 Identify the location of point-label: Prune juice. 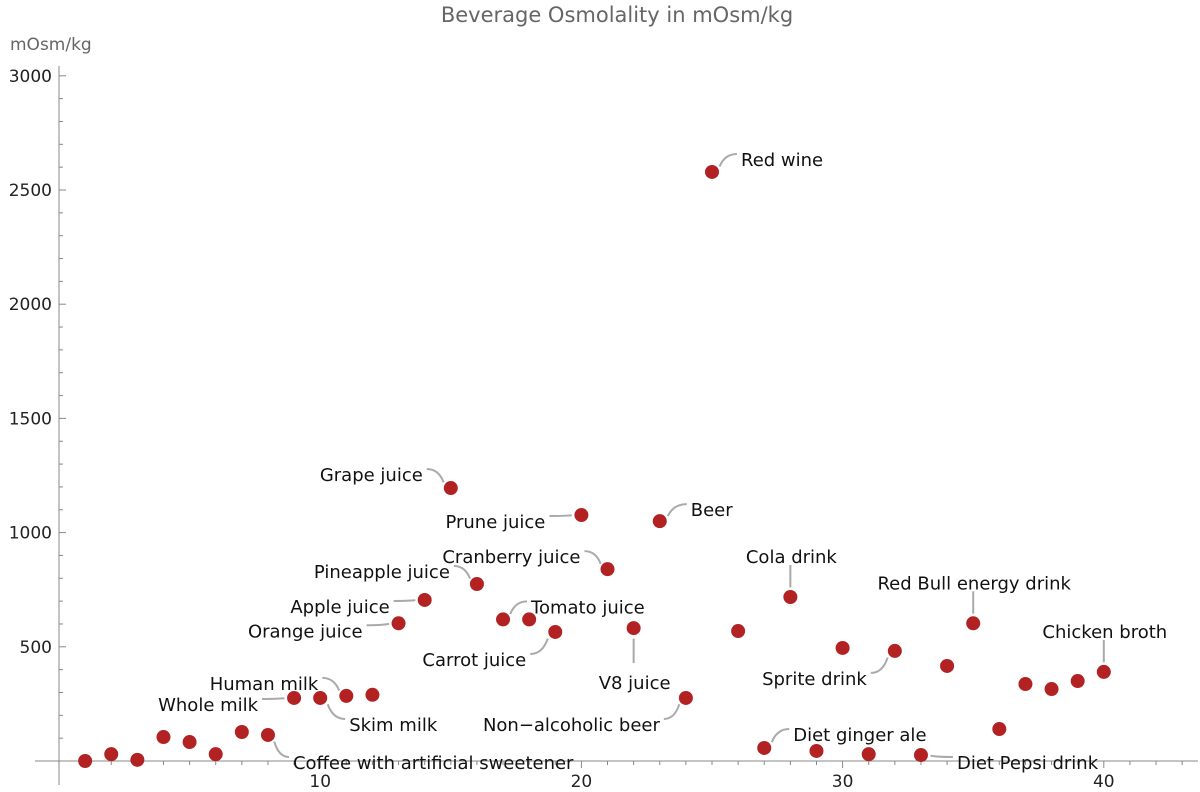
(495, 522).